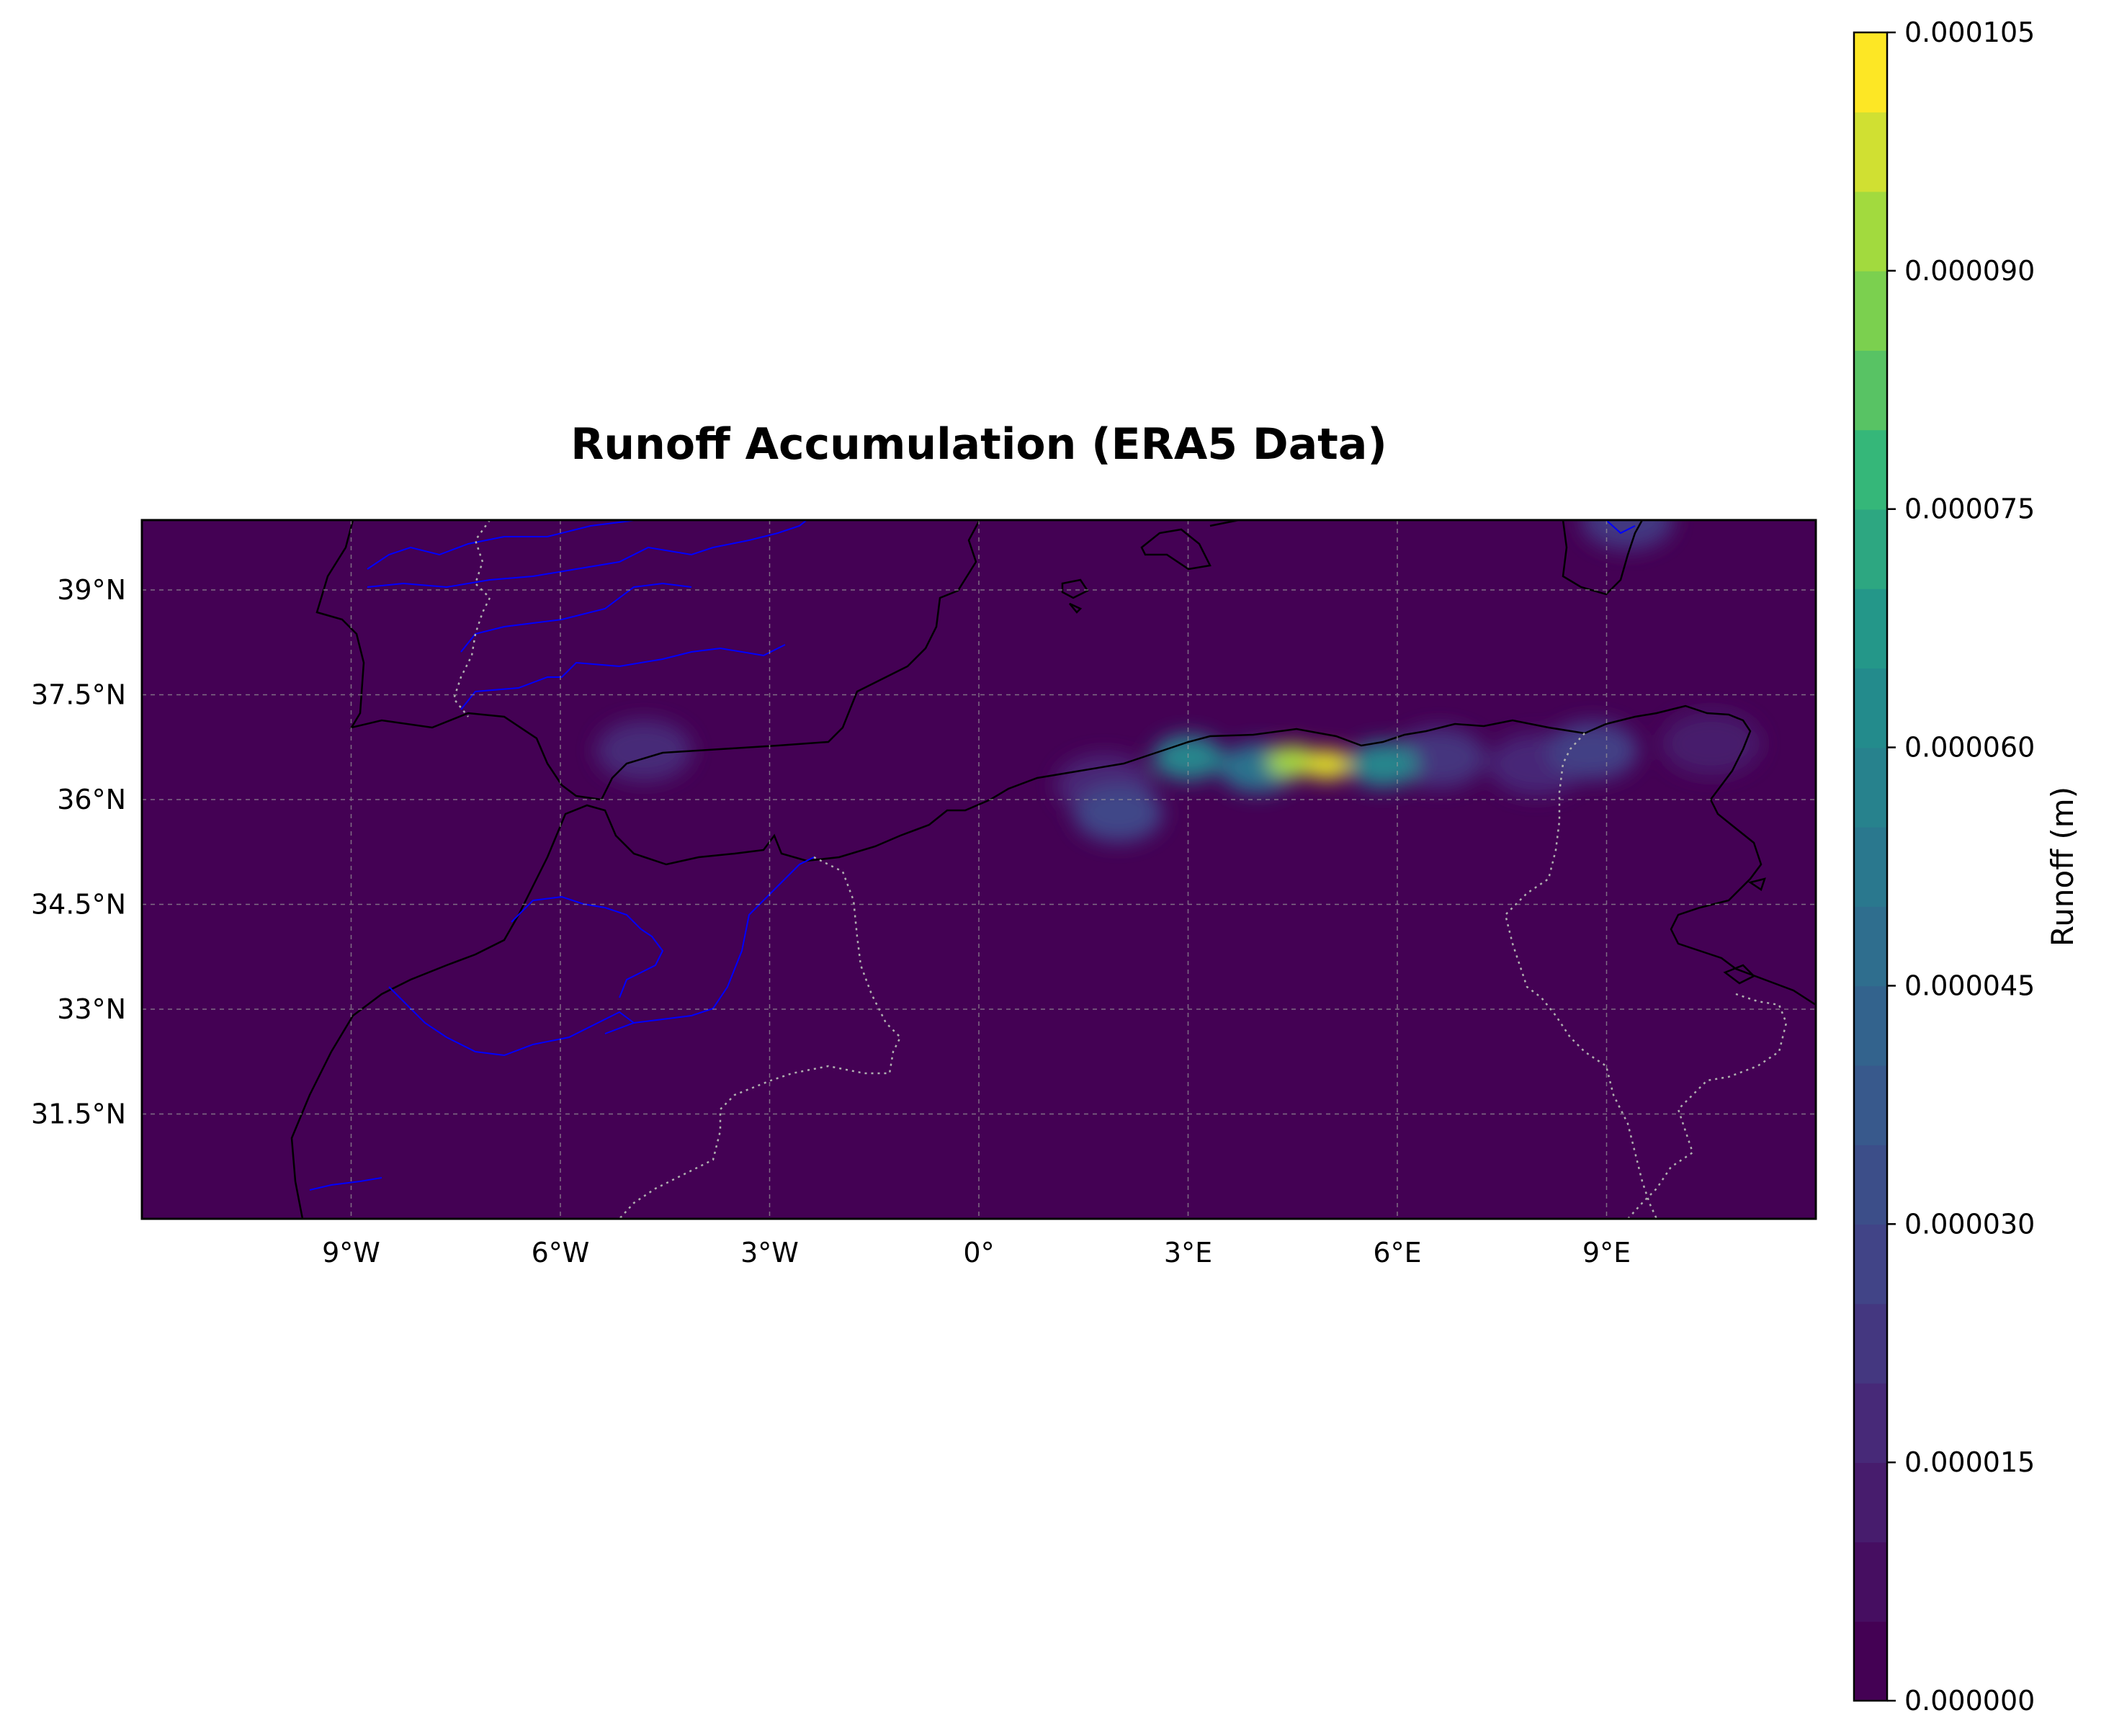 Image resolution: width=2114 pixels, height=1736 pixels. Describe the element at coordinates (1970, 271) in the screenshot. I see `colorbar-tick-label: 0.000090` at that location.